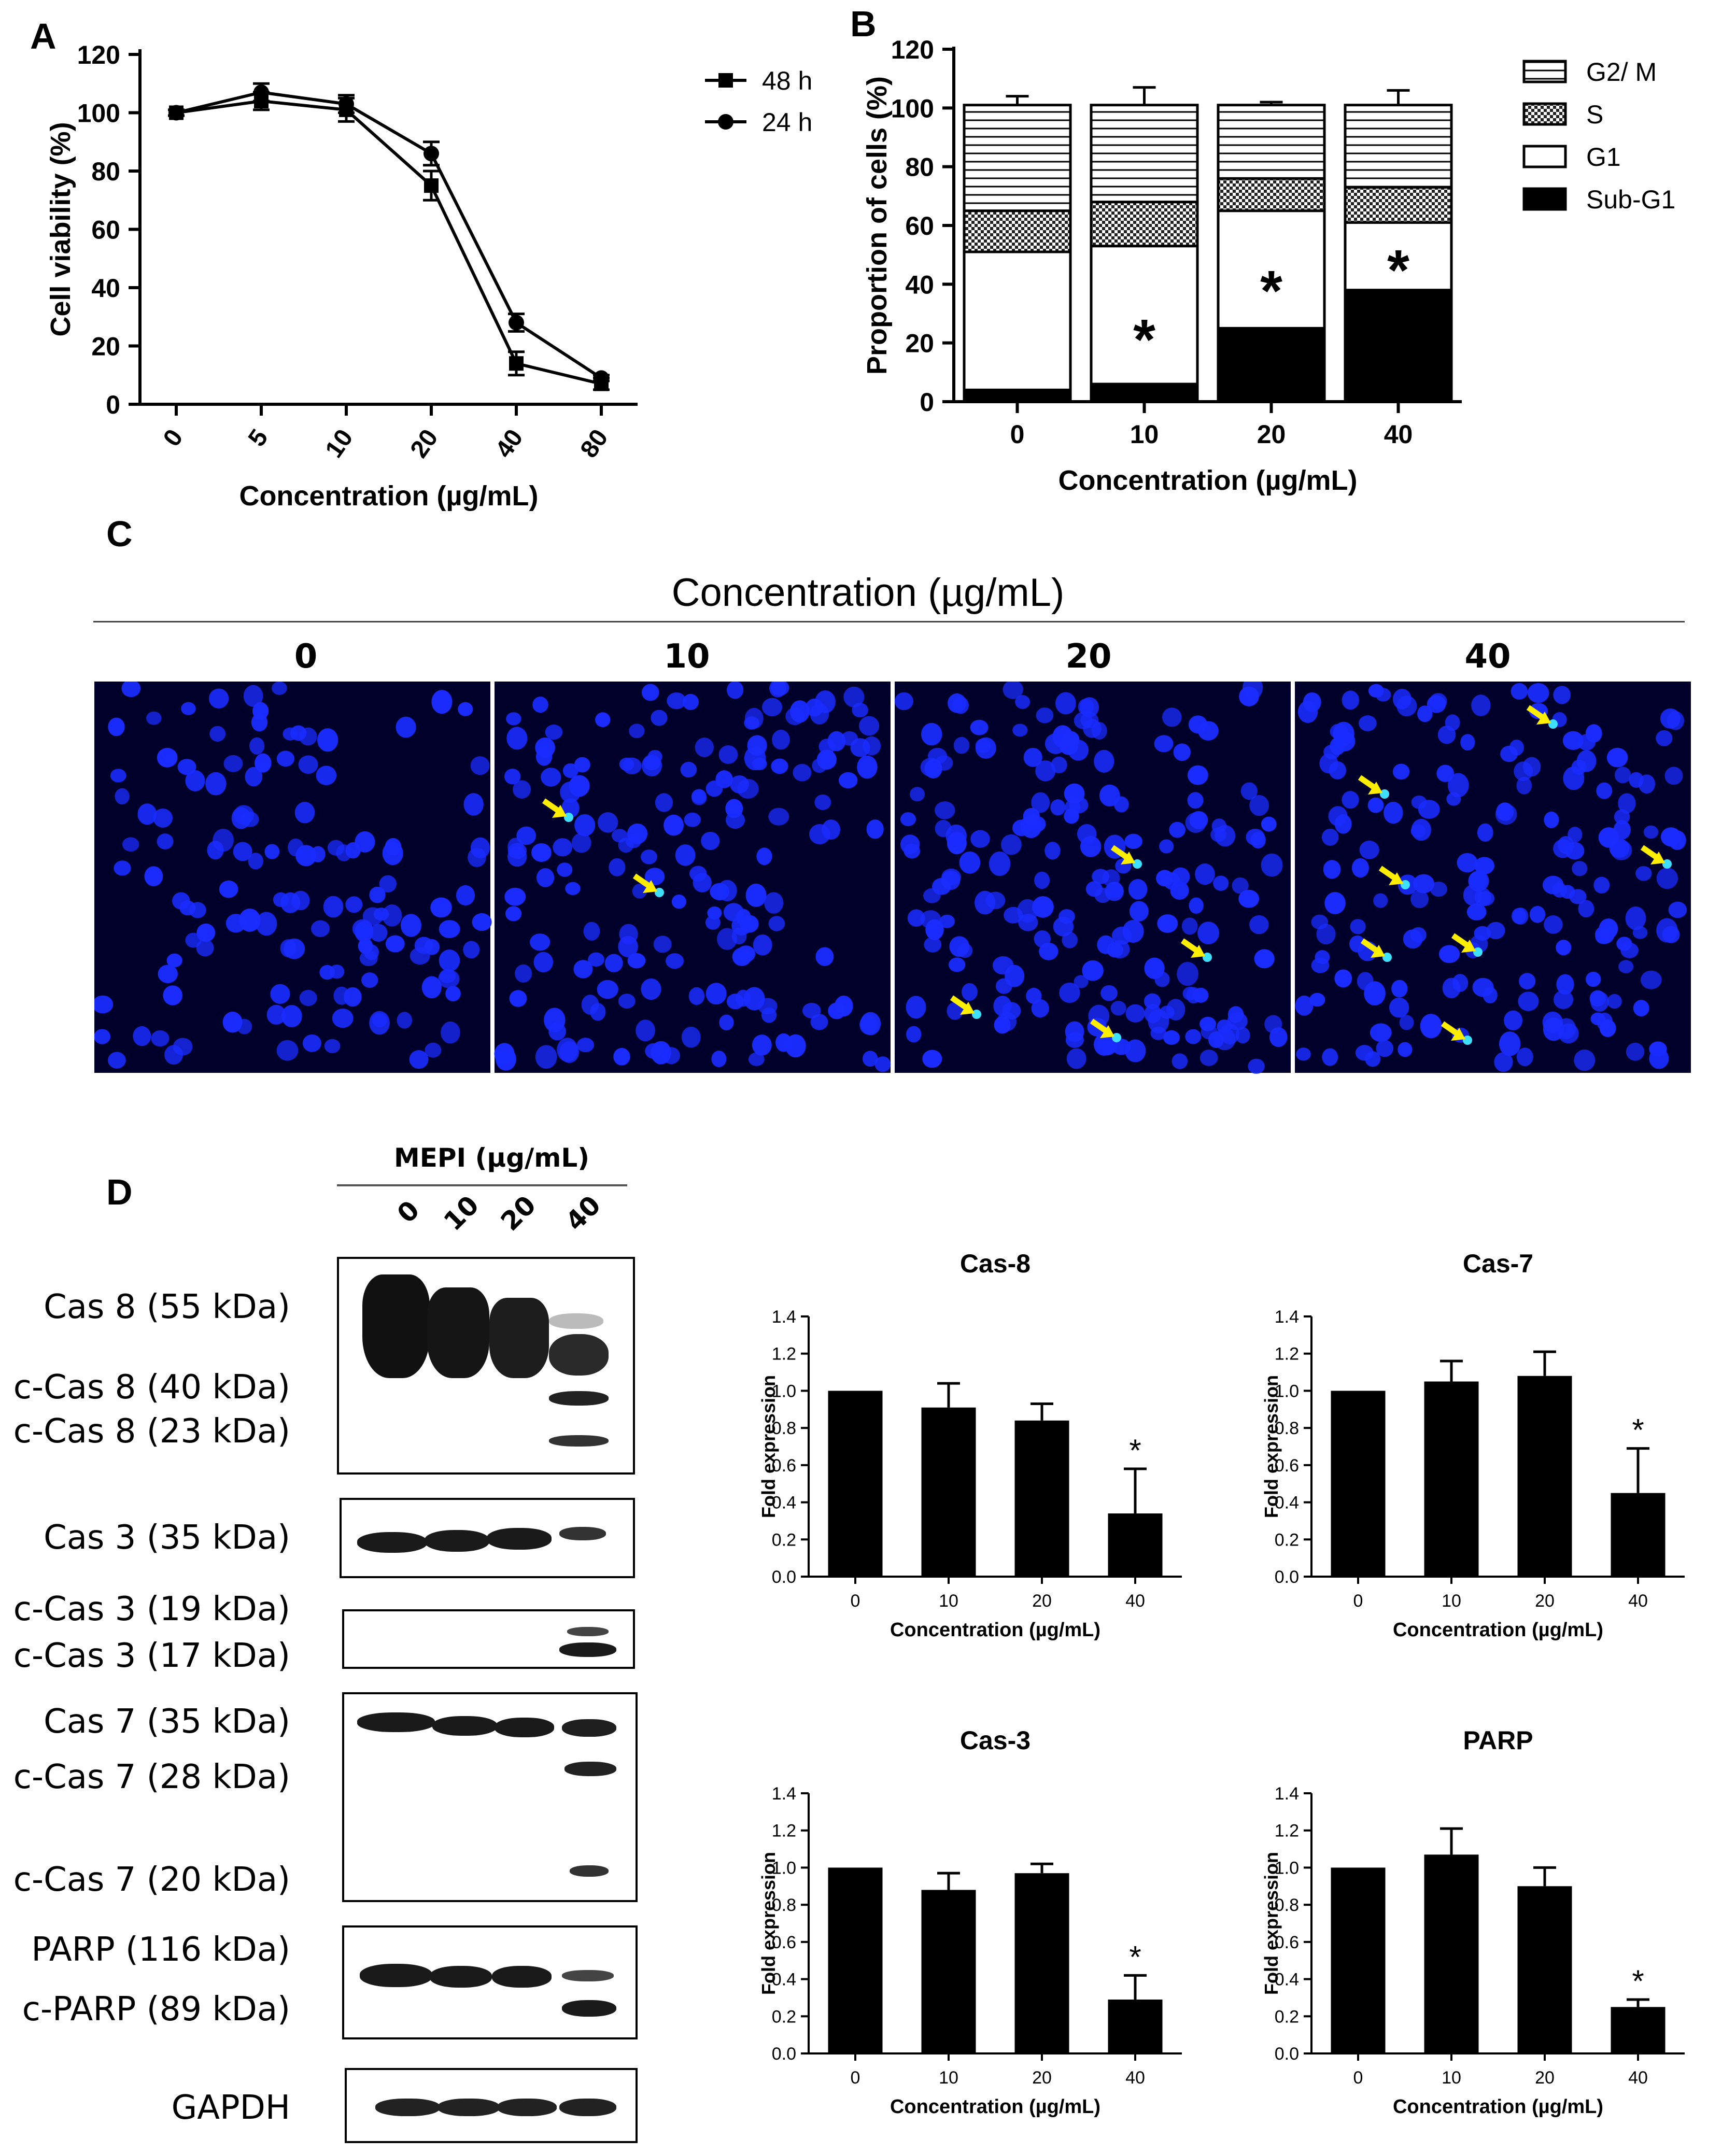 This screenshot has width=1736, height=2154. Describe the element at coordinates (1621, 72) in the screenshot. I see `legend-label: G2/ M` at that location.